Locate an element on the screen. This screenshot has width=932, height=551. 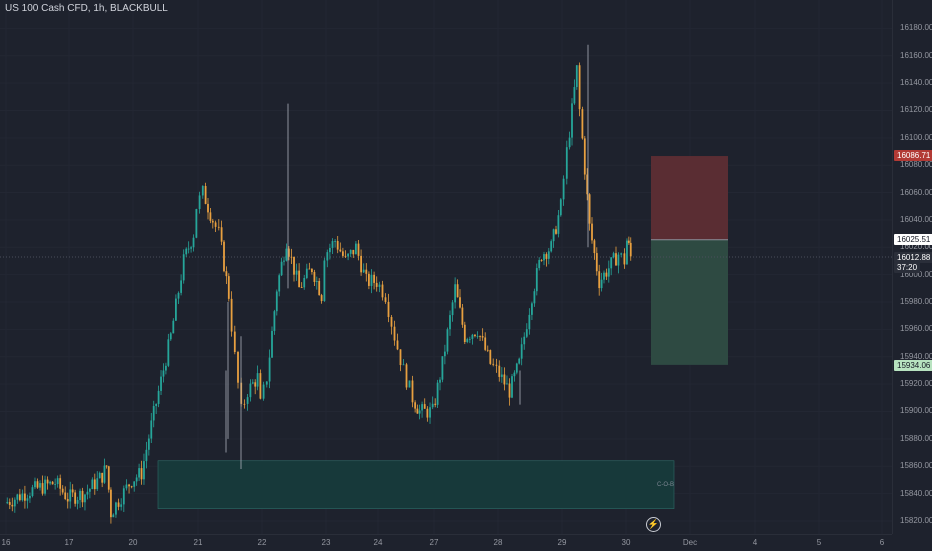
price-tick: 16080.00 is located at coordinates (916, 165).